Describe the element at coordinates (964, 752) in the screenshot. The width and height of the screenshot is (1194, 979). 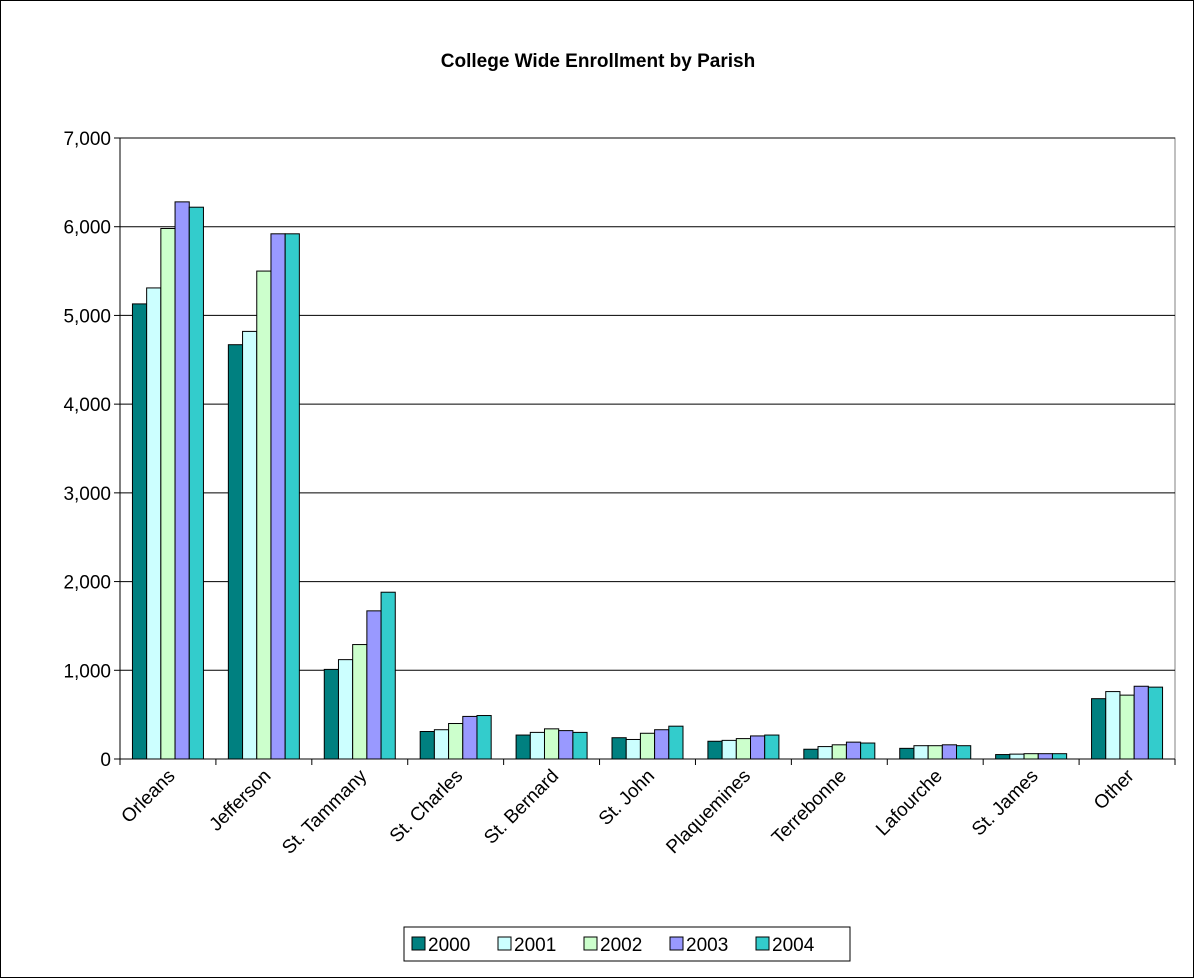
I see `bar-lafourche-2004` at that location.